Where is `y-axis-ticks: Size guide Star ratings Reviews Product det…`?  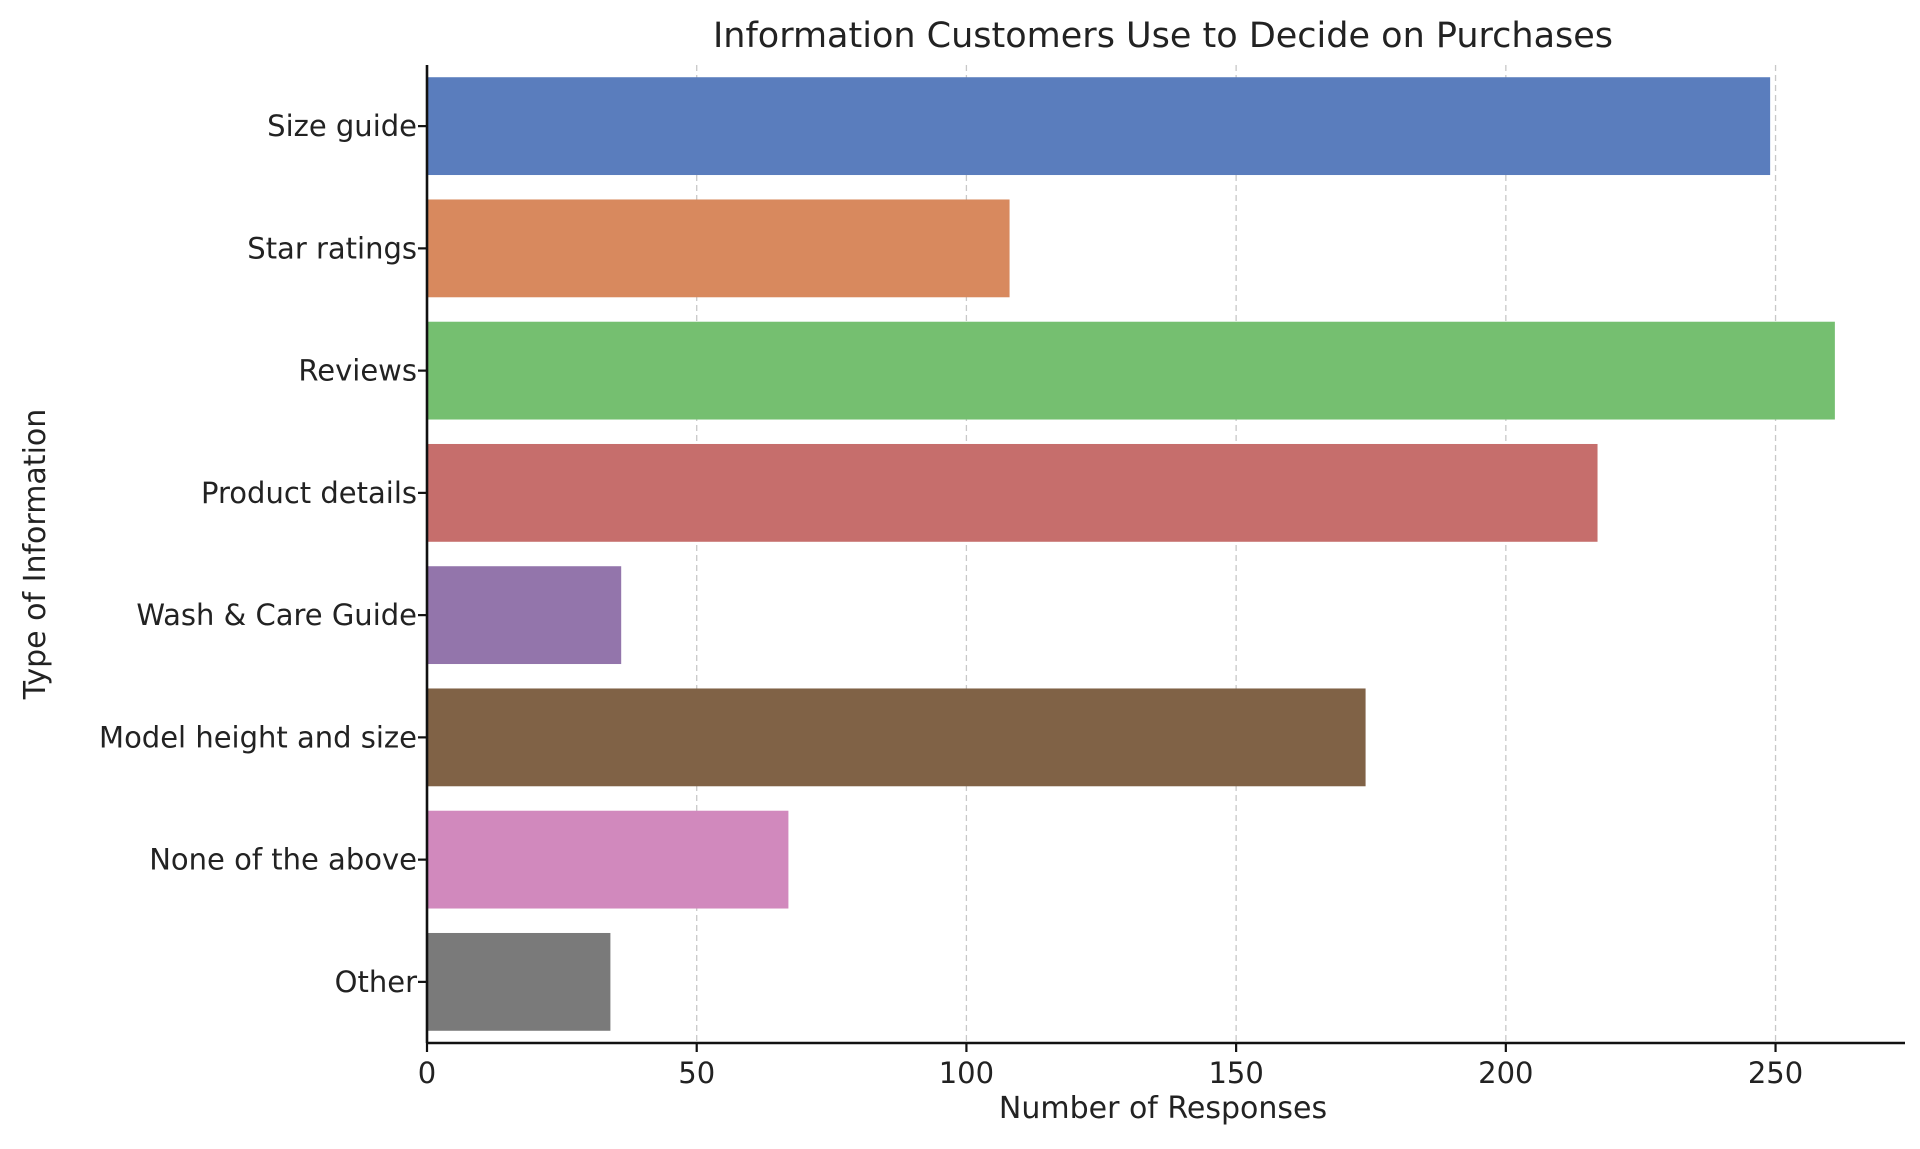
y-axis-ticks: Size guide Star ratings Reviews Product det… is located at coordinates (263, 554).